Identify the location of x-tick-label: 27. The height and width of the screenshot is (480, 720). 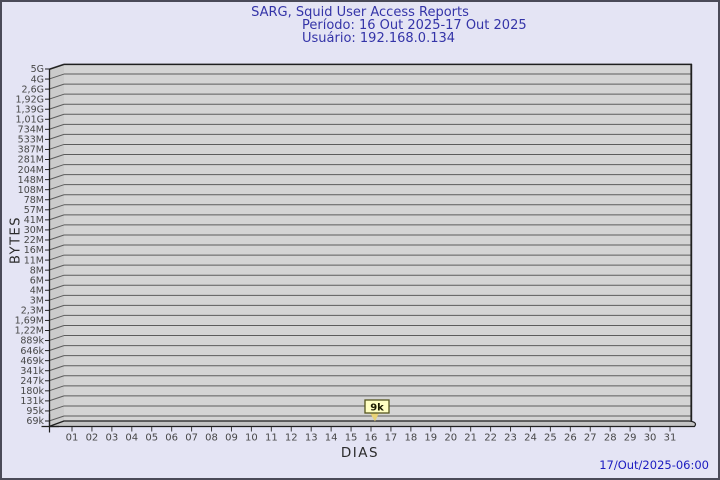
(590, 438).